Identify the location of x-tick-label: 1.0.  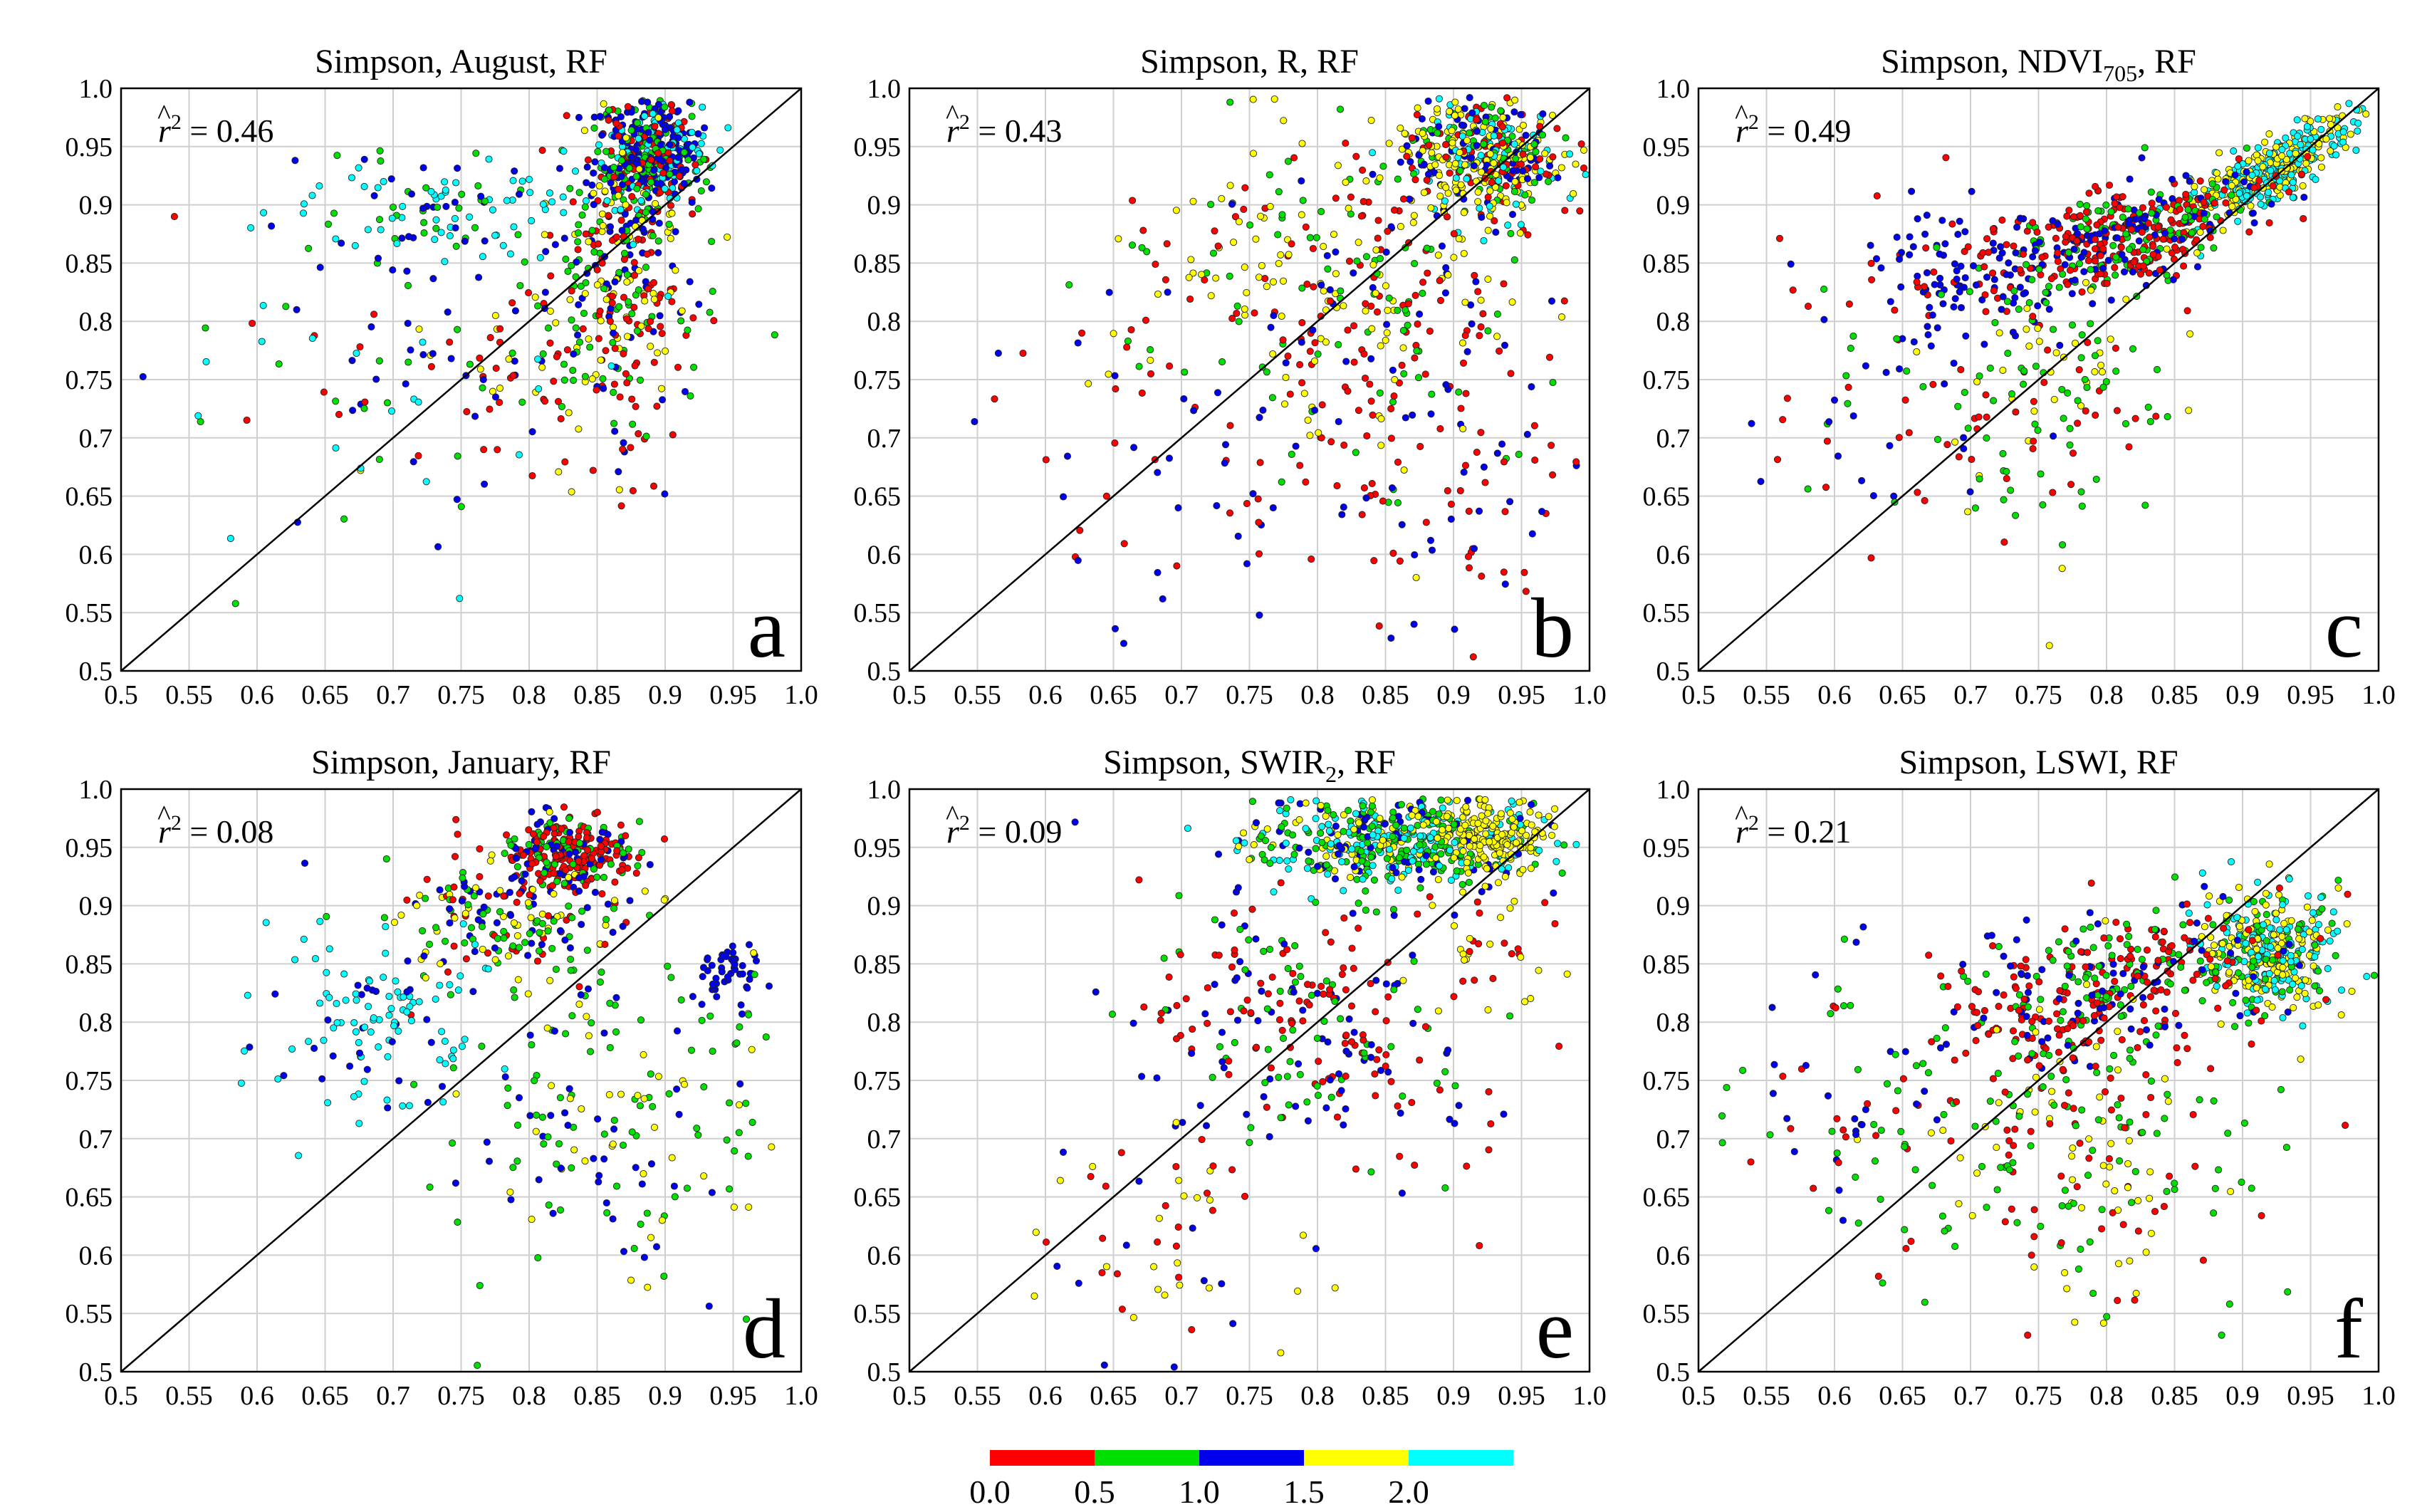
(1589, 1396).